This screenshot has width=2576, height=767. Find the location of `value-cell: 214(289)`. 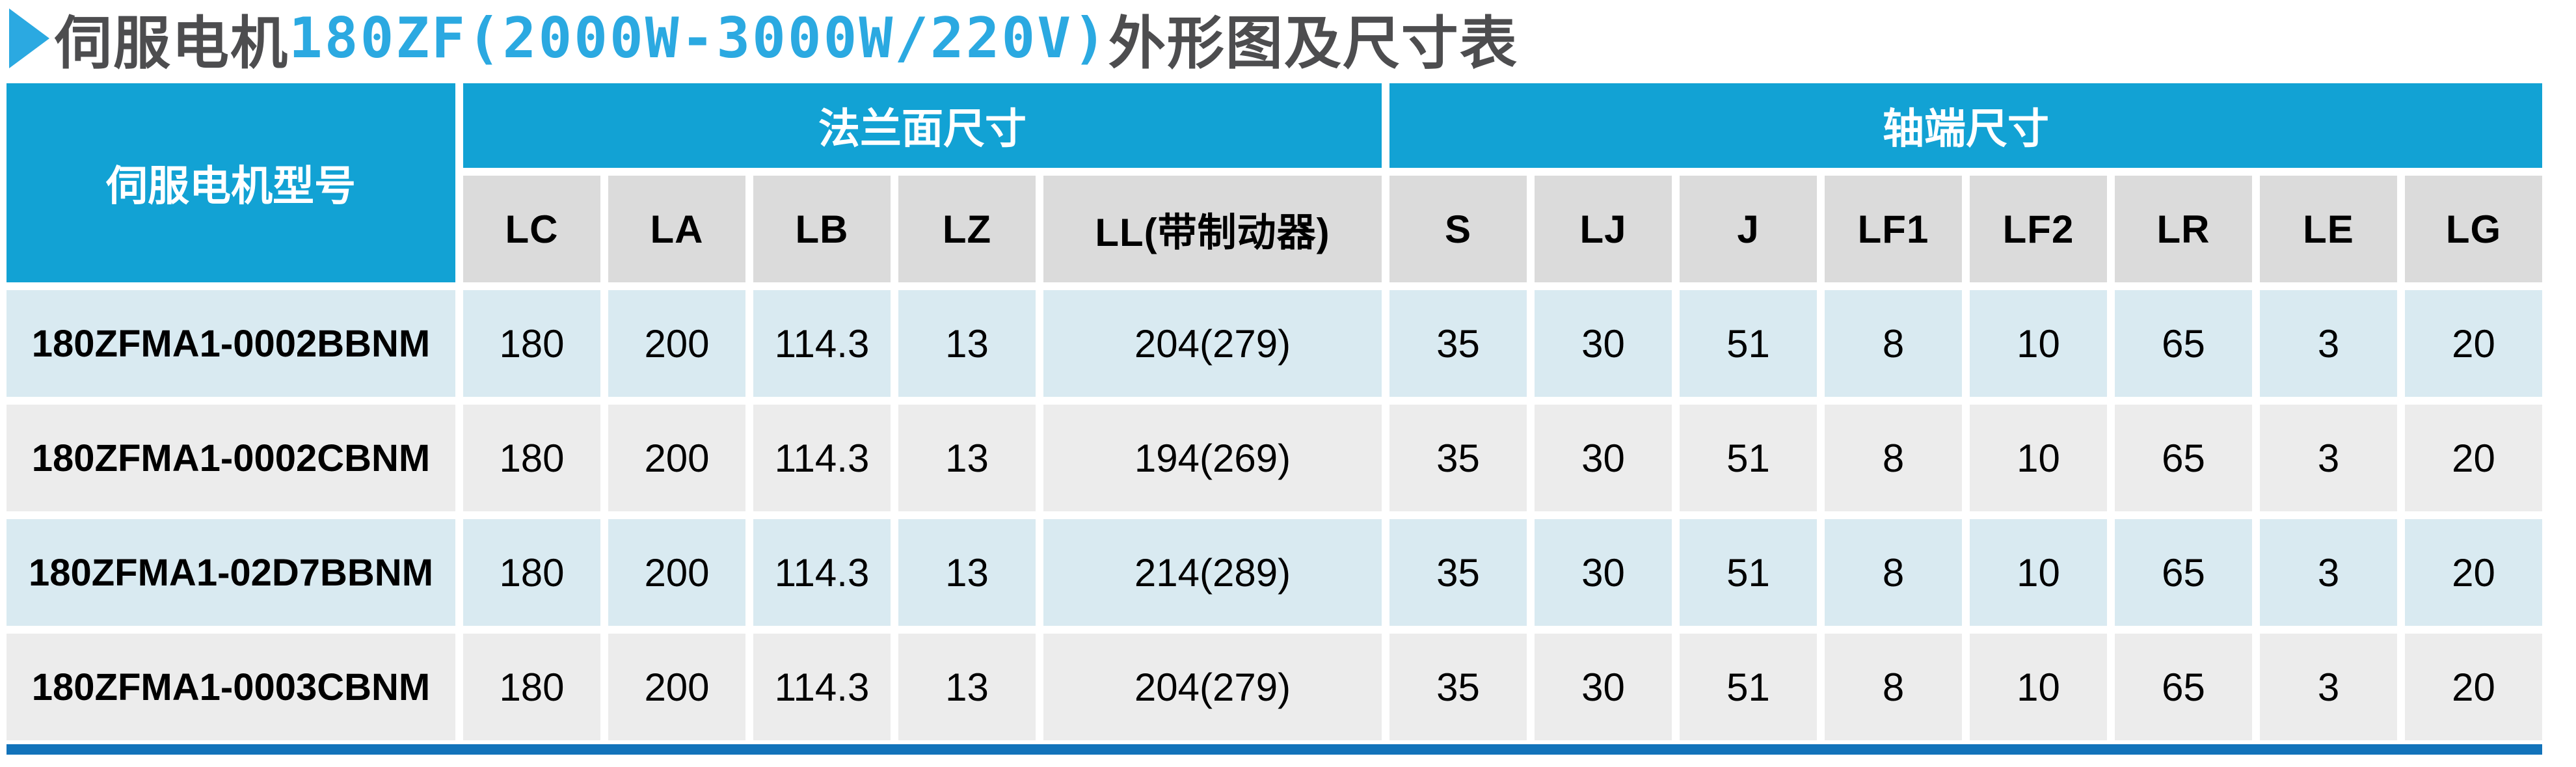

value-cell: 214(289) is located at coordinates (1212, 572).